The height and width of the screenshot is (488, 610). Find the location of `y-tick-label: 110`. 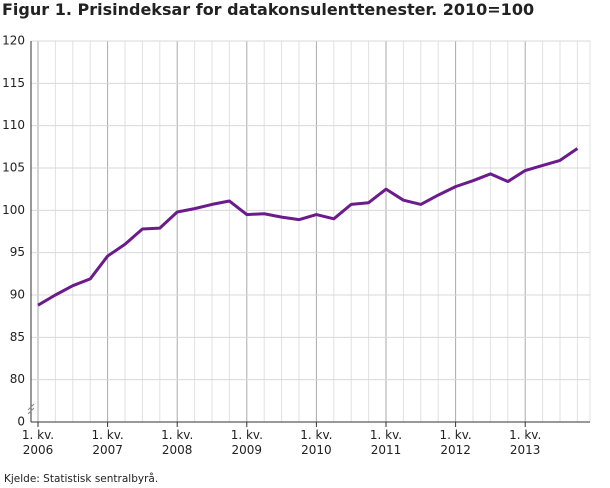

y-tick-label: 110 is located at coordinates (13, 125).